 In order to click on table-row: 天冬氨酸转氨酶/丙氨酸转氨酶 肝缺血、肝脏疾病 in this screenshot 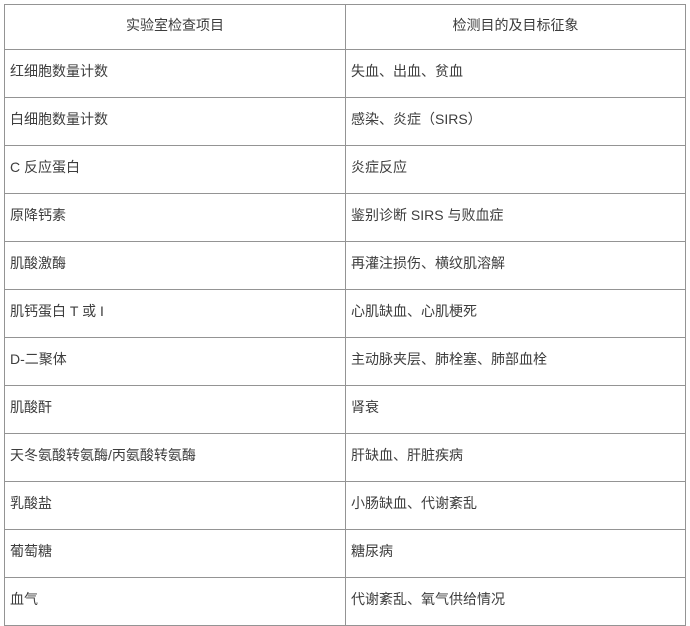, I will do `click(345, 457)`.